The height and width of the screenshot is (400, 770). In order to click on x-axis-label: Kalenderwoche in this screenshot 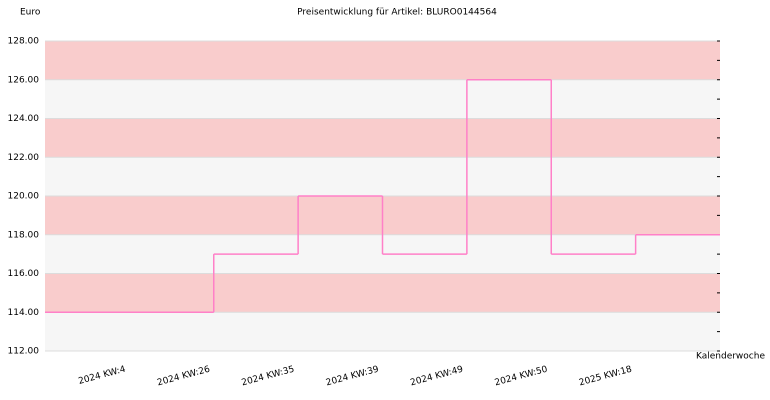, I will do `click(730, 357)`.